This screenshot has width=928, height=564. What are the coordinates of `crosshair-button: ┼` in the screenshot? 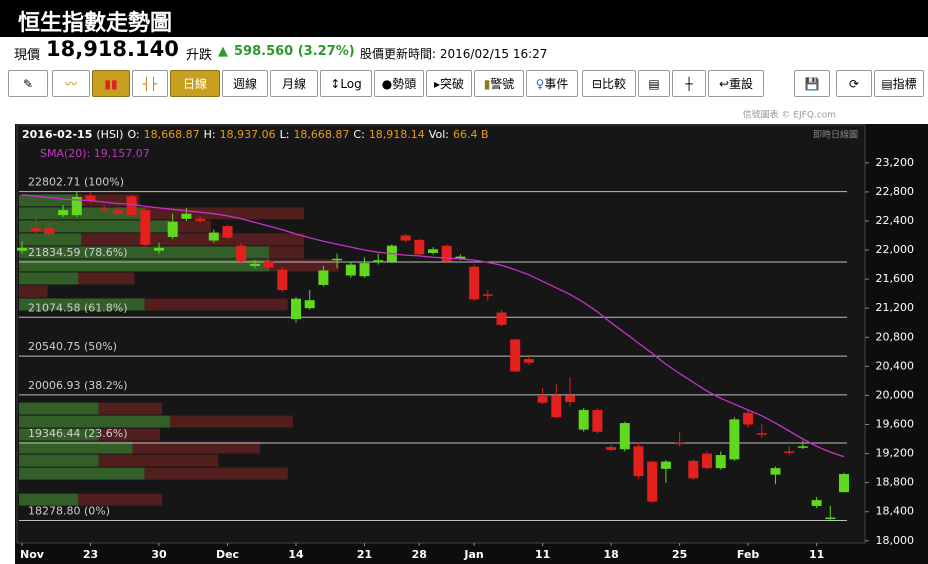 It's located at (689, 83).